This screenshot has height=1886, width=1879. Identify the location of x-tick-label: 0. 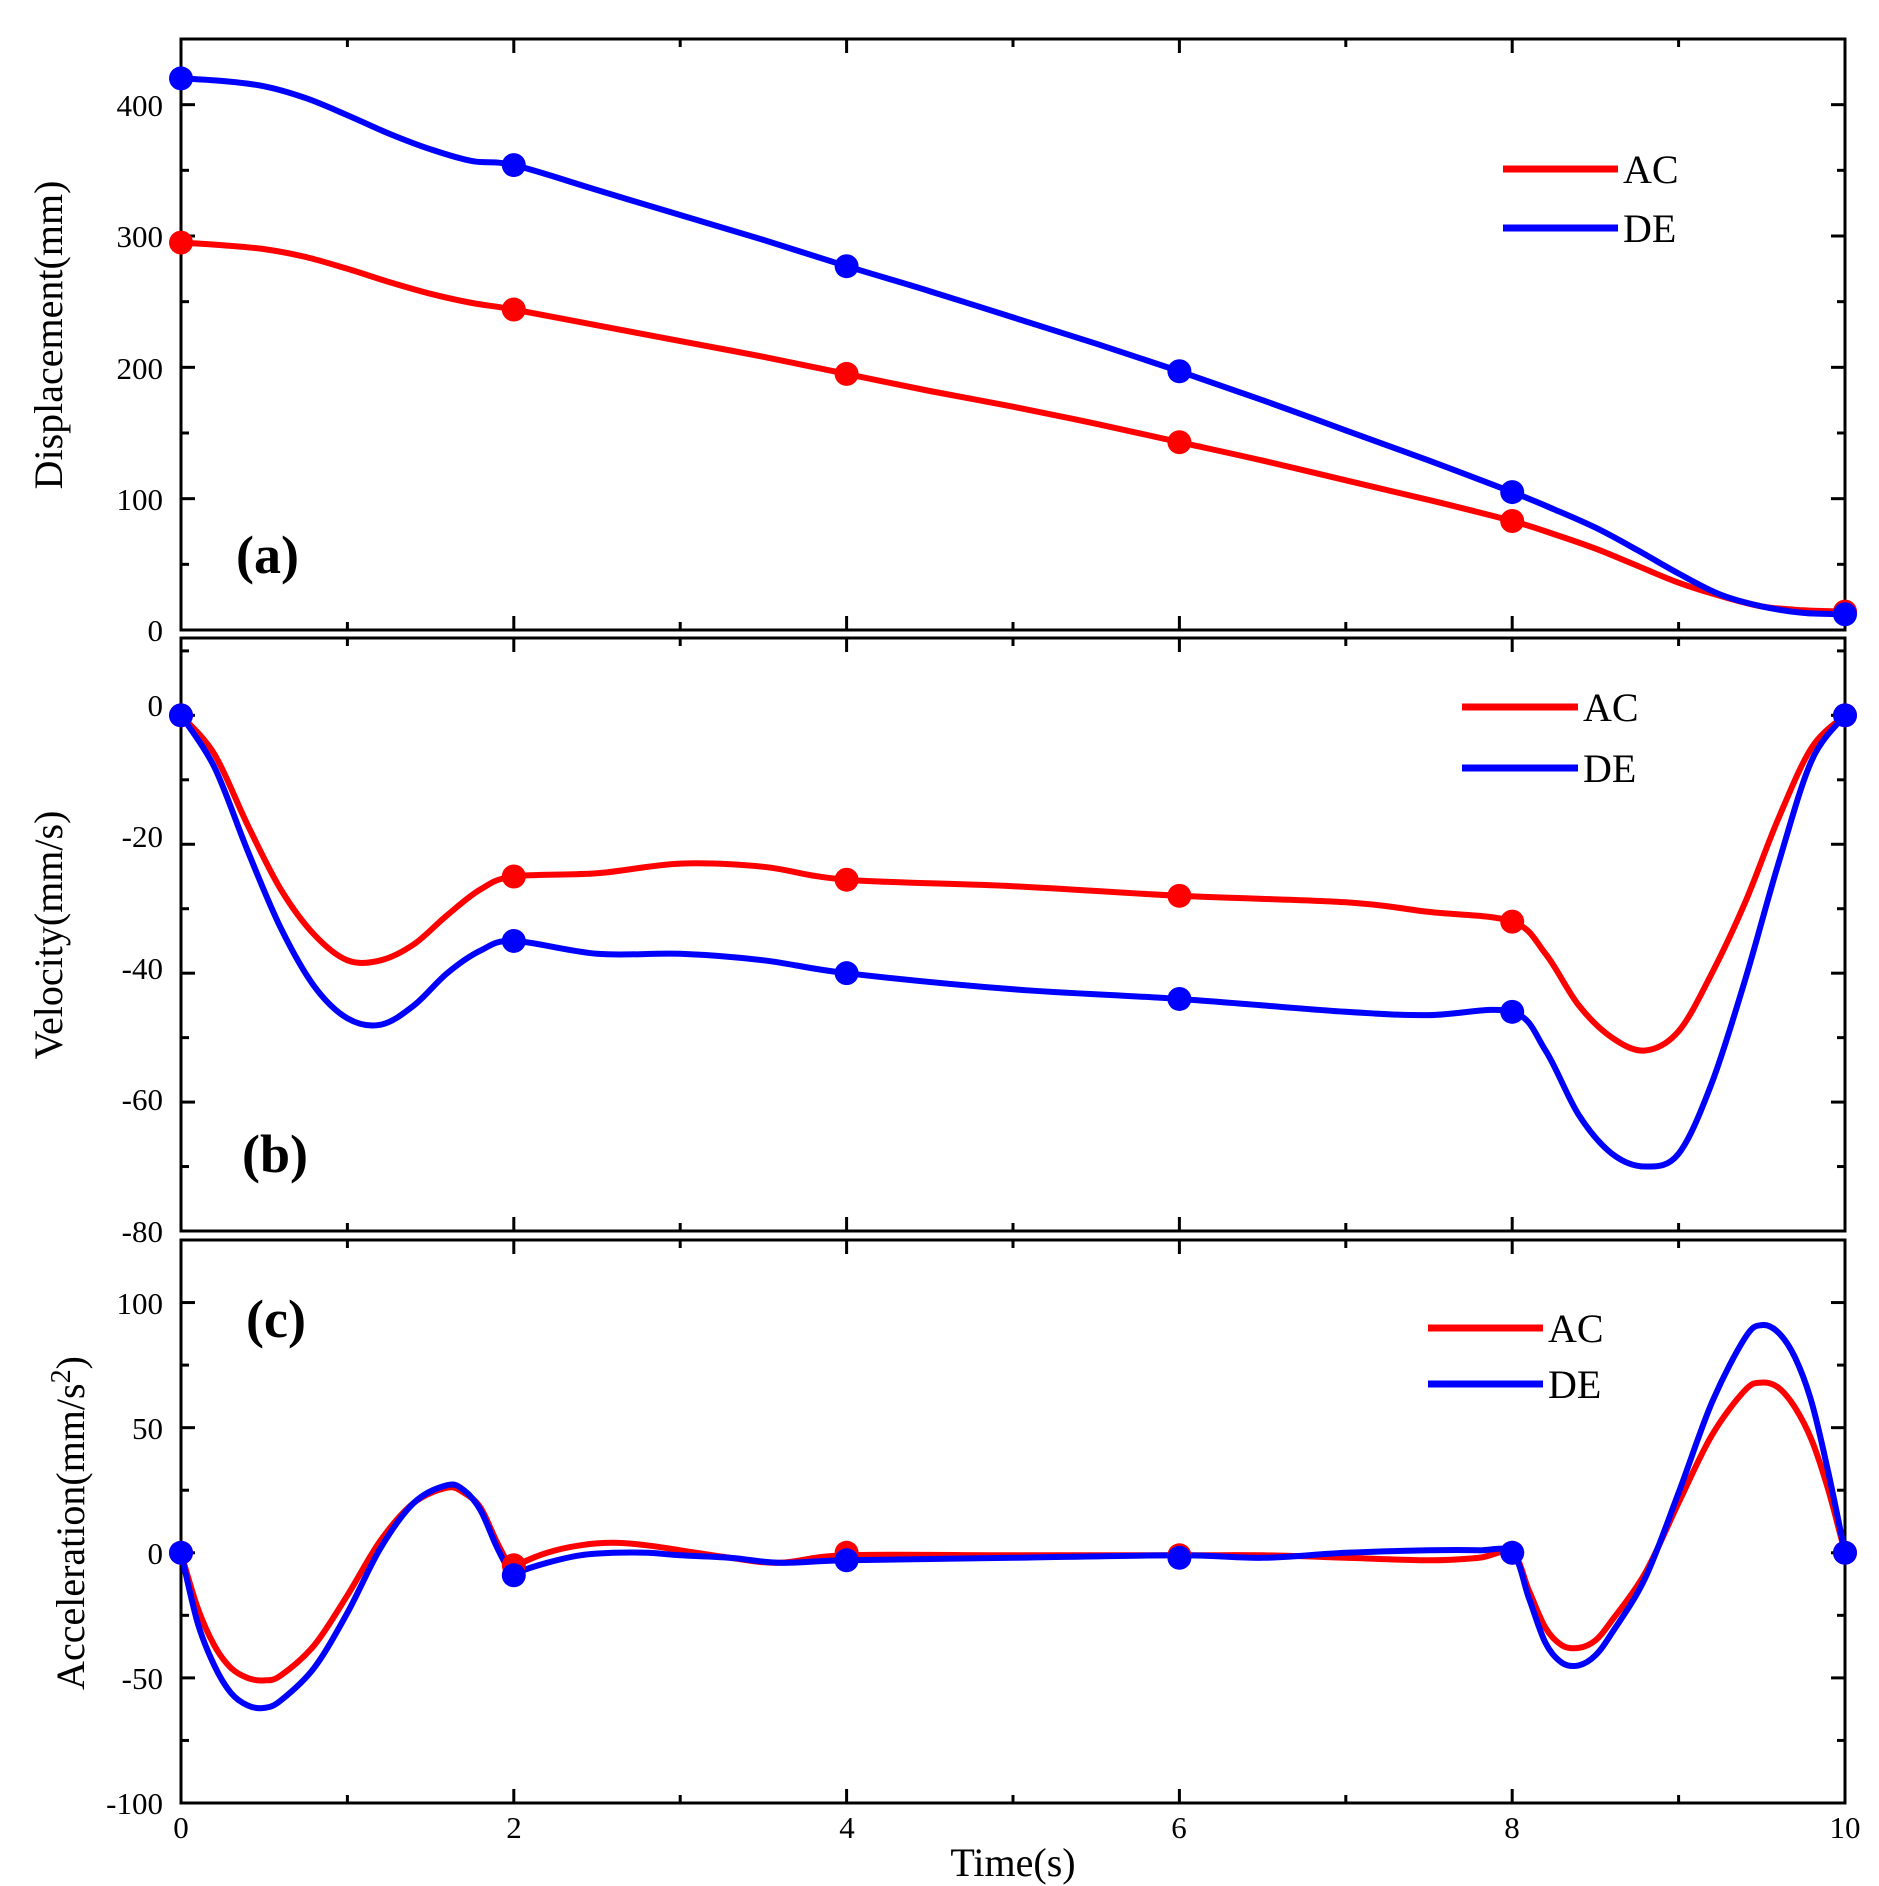
(181, 1827).